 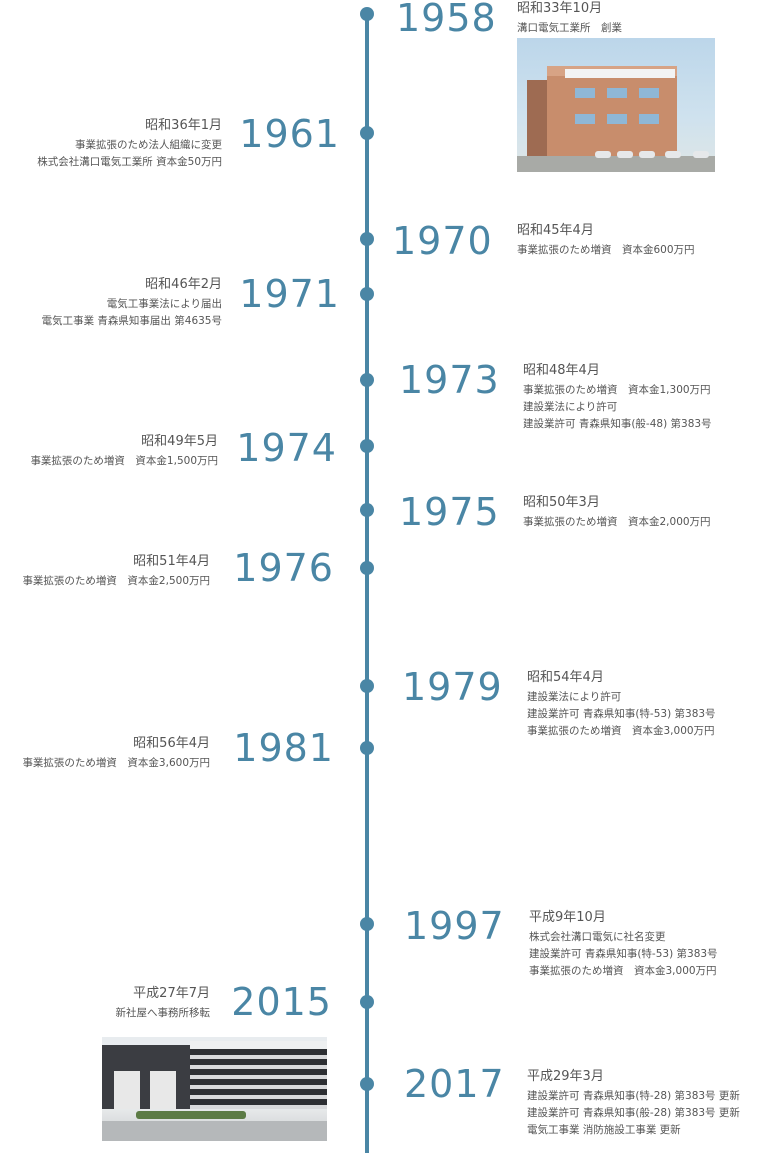 I want to click on event-details-1975: 昭和50年3月事業拡張のため増資 資本金2,000万円, so click(x=617, y=512).